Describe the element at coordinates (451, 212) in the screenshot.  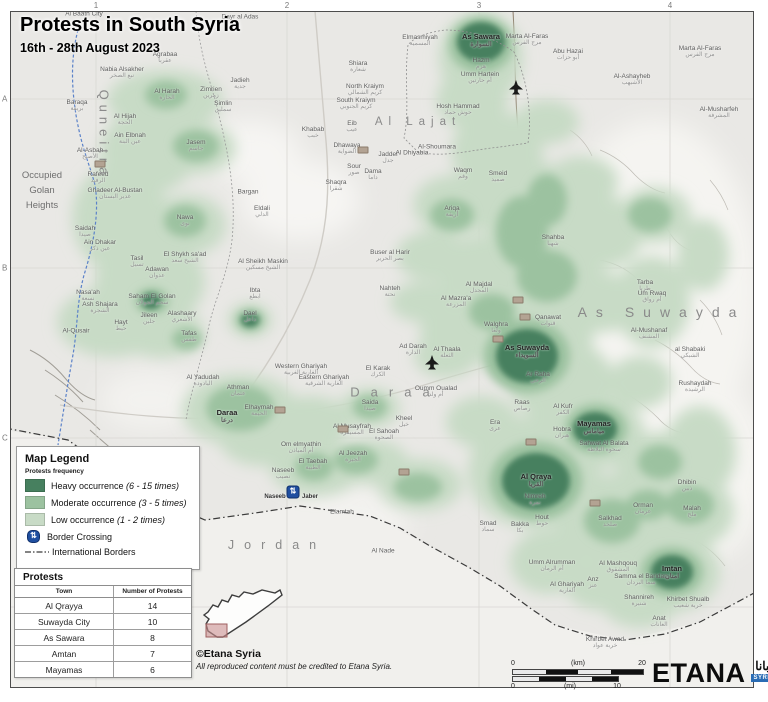
I see `town-label: Ariqa أريقة` at that location.